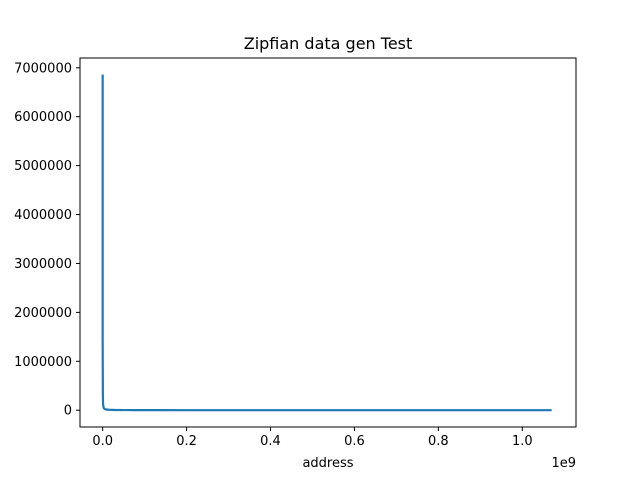  What do you see at coordinates (522, 441) in the screenshot?
I see `x-tick-label: 1.0` at bounding box center [522, 441].